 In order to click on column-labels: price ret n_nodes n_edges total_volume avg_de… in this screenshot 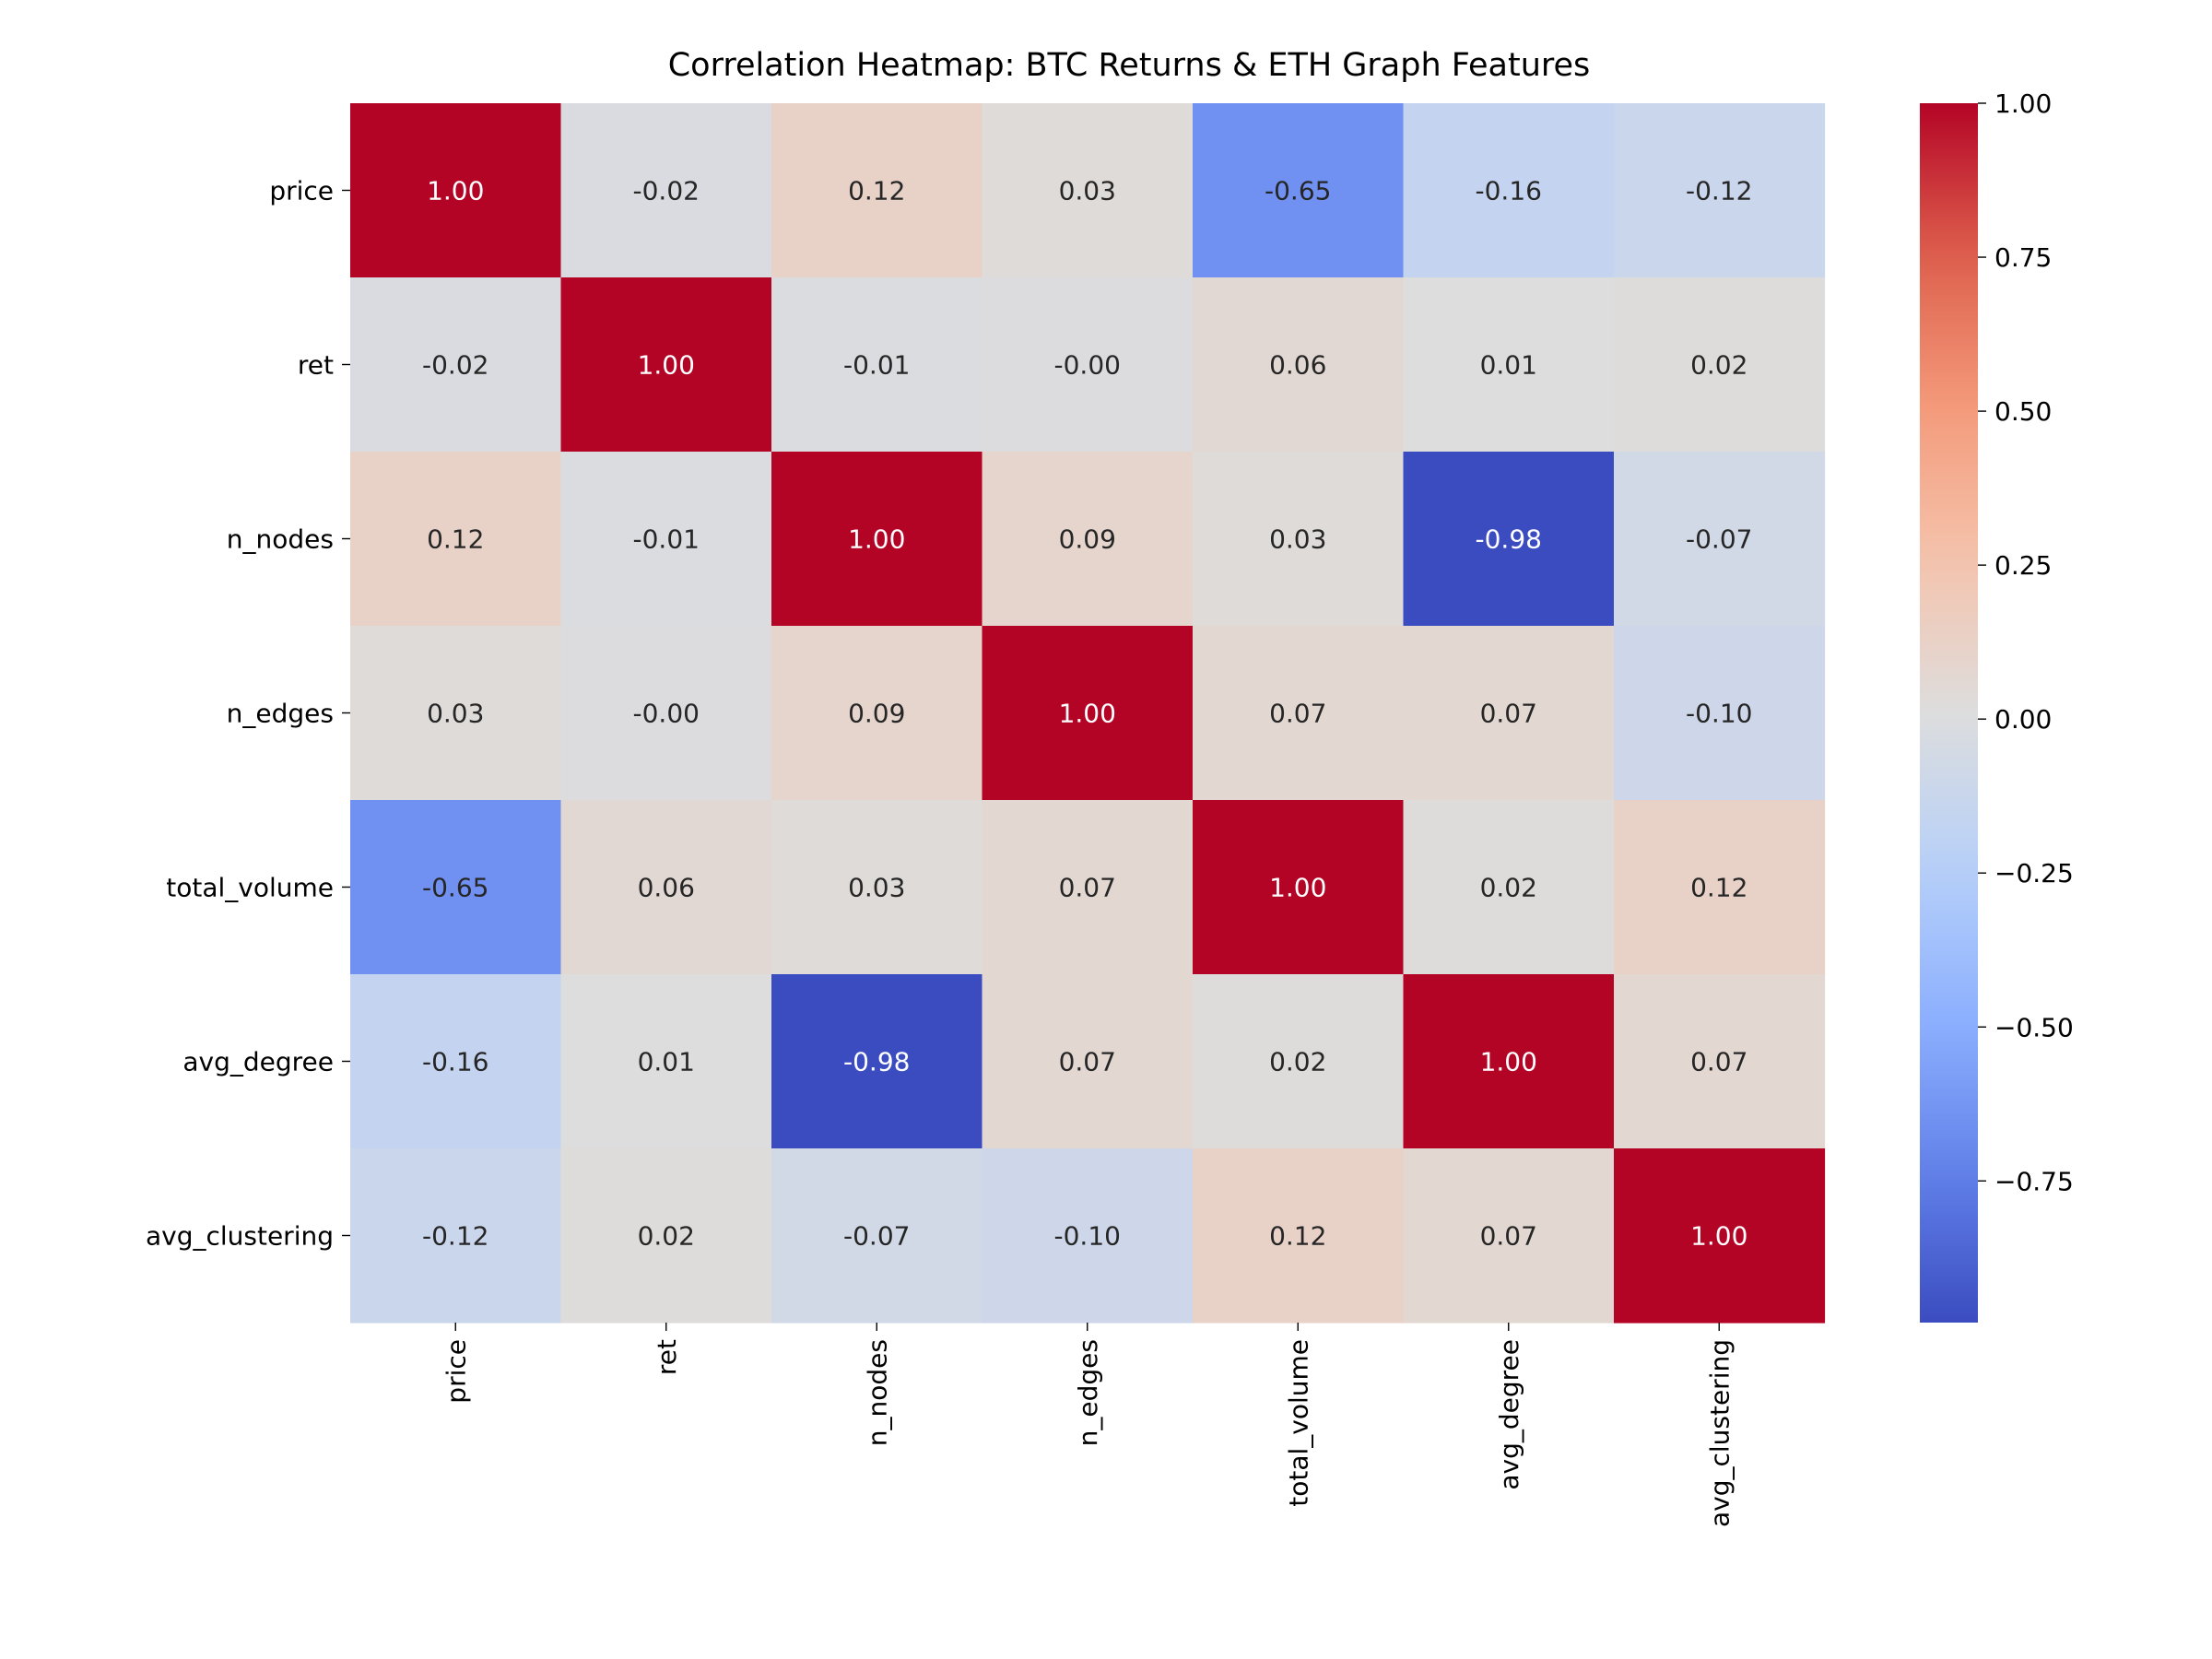, I will do `click(1088, 1425)`.